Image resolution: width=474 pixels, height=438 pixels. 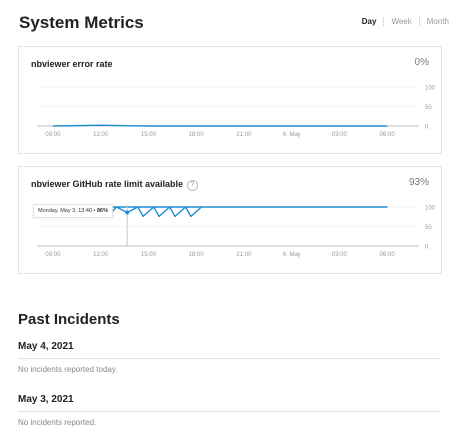 I want to click on metric-title-text: nbviewer GitHub rate limit available, so click(x=107, y=184).